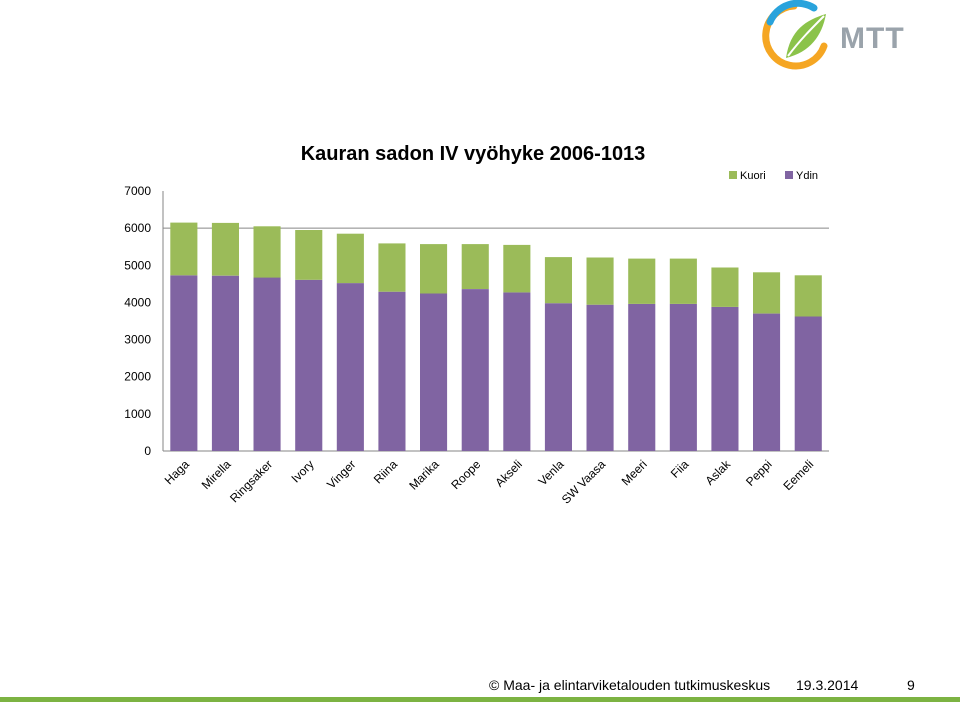 The image size is (960, 702). Describe the element at coordinates (147, 451) in the screenshot. I see `y-tick-label: 0` at that location.